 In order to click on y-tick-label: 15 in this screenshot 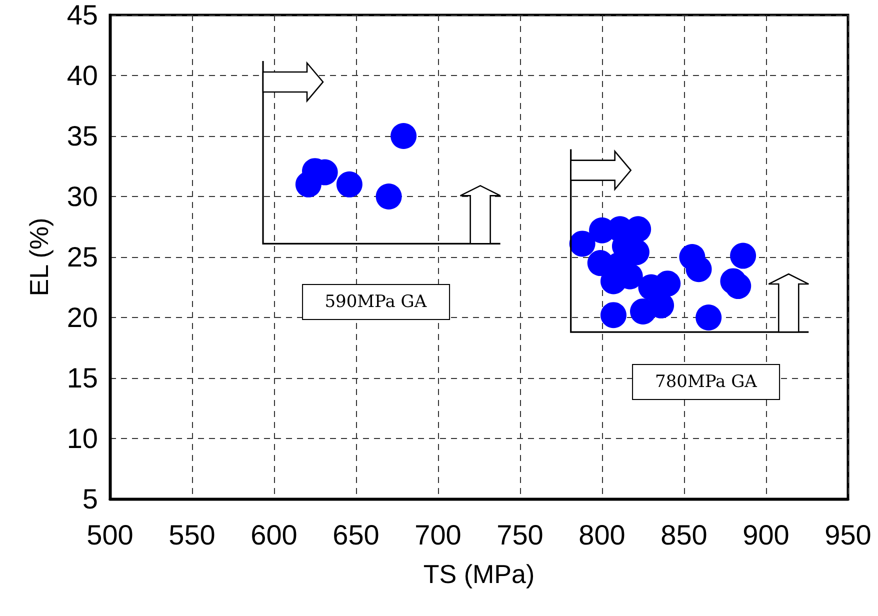, I will do `click(82, 378)`.